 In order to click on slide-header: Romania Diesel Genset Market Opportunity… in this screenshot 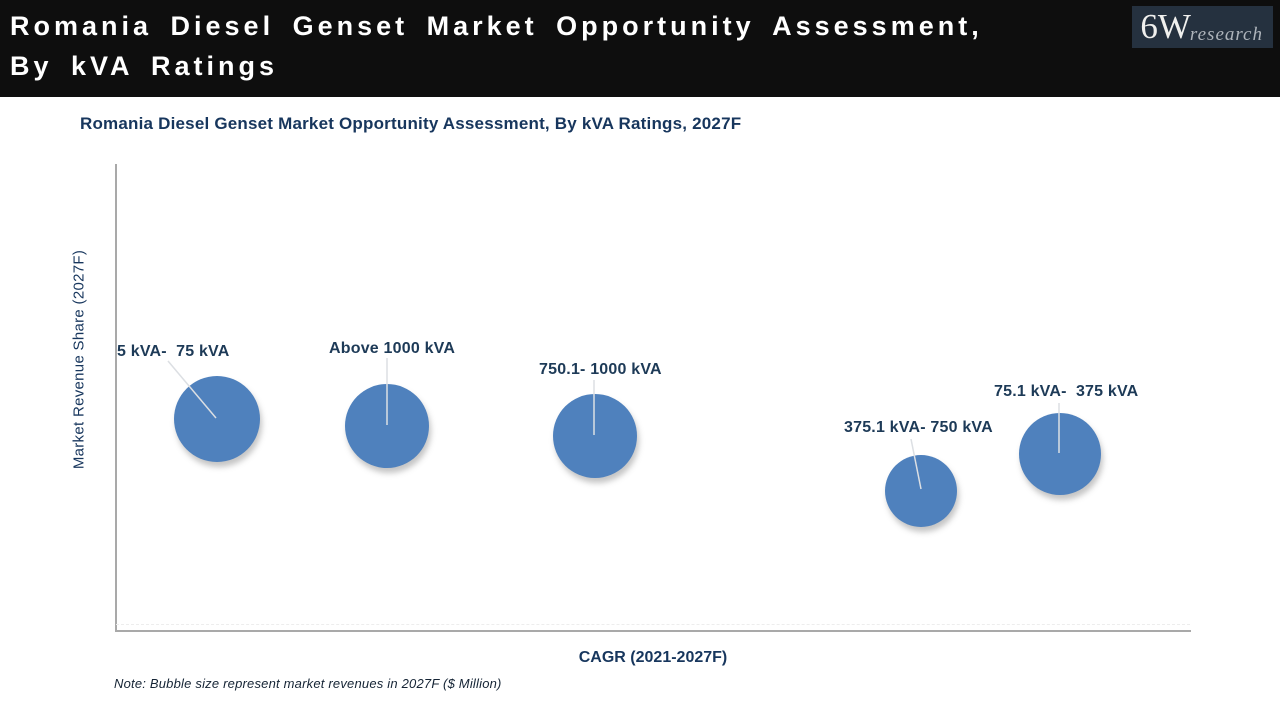, I will do `click(640, 48)`.